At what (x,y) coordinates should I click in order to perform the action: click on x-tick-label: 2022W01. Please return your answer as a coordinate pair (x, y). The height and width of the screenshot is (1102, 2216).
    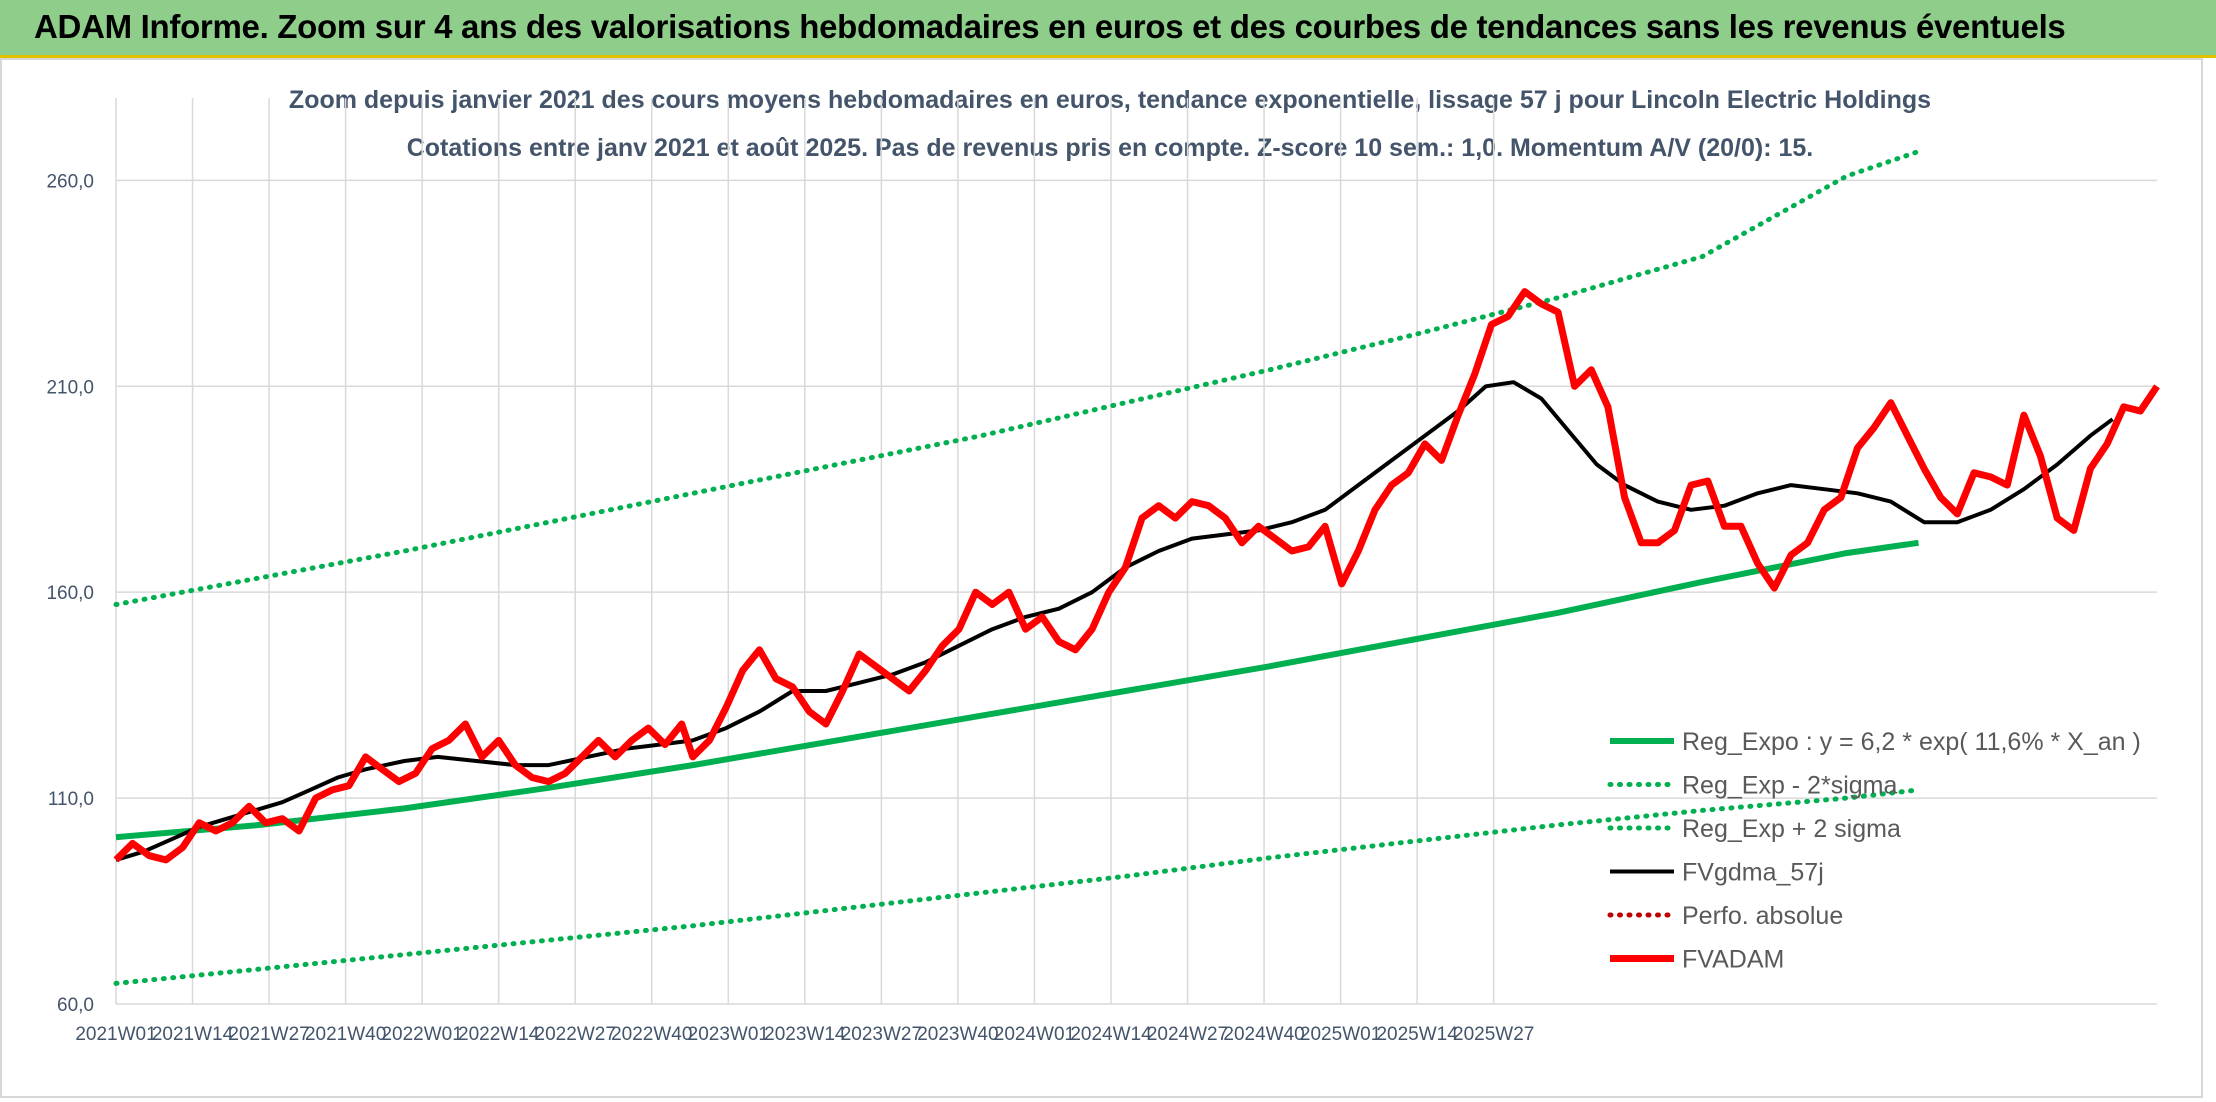
    Looking at the image, I should click on (421, 1034).